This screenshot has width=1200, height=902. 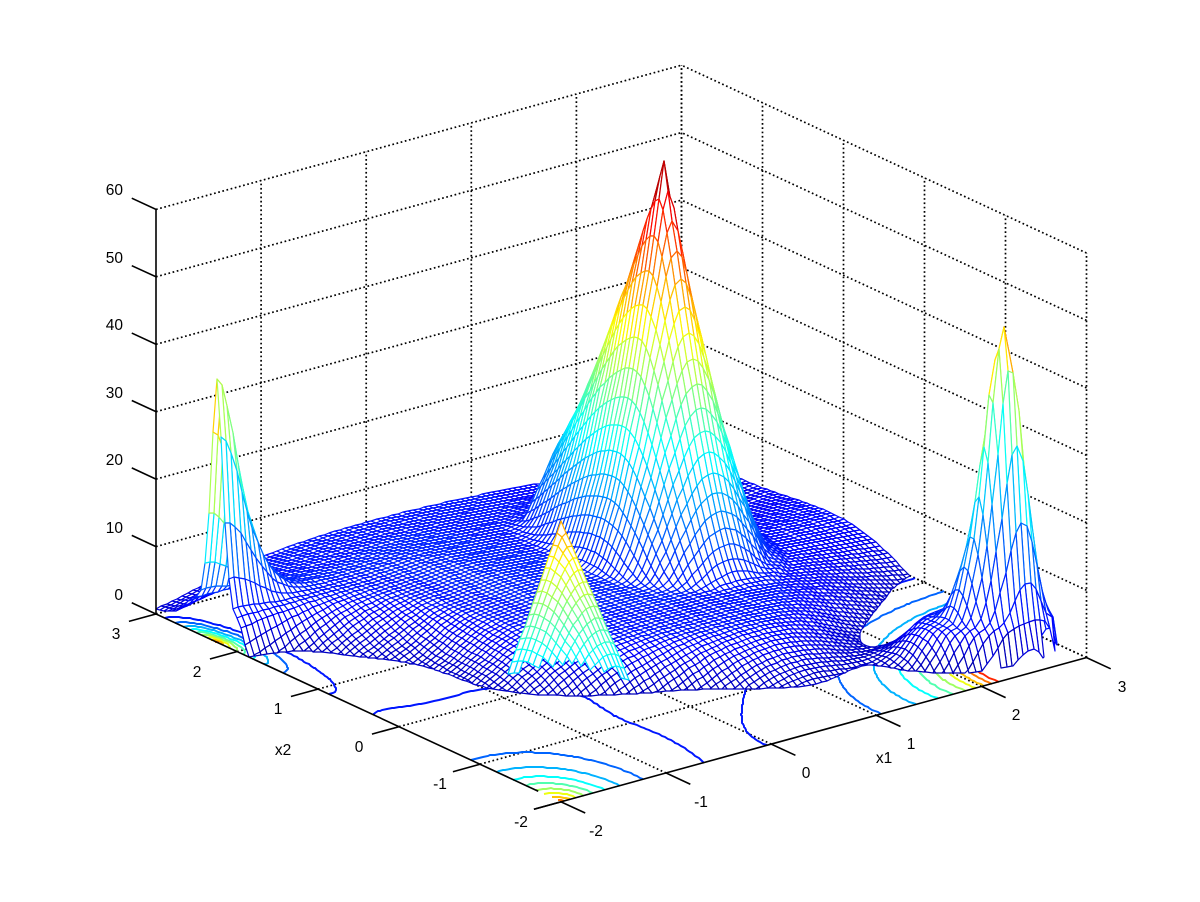 What do you see at coordinates (115, 190) in the screenshot?
I see `svg-text: 60` at bounding box center [115, 190].